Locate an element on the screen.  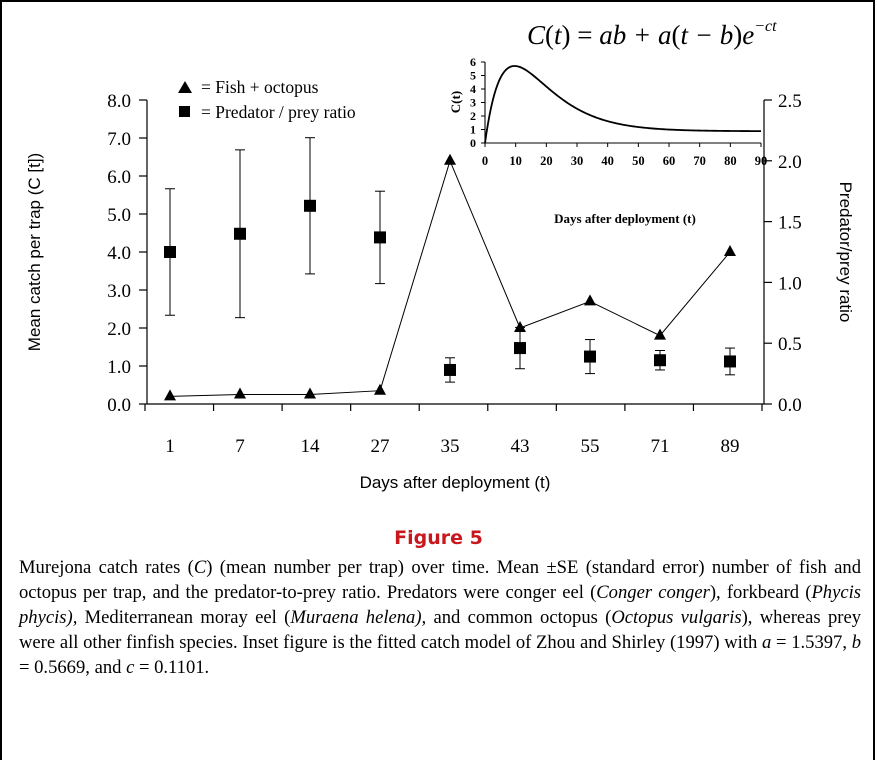
x-tick-label: 14 is located at coordinates (311, 446).